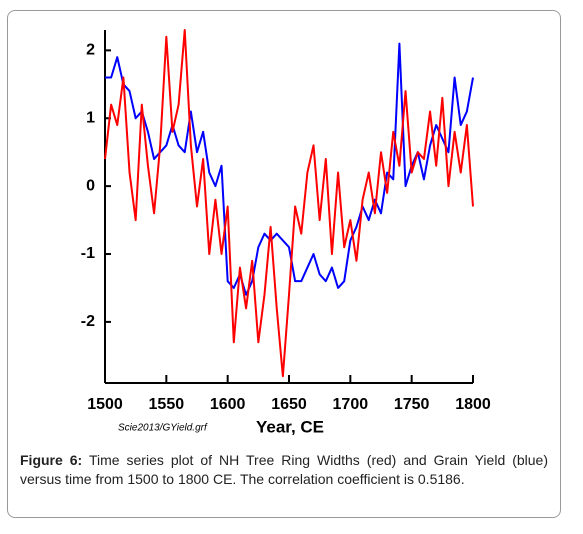  Describe the element at coordinates (105, 404) in the screenshot. I see `x-tick-label: 1500` at that location.